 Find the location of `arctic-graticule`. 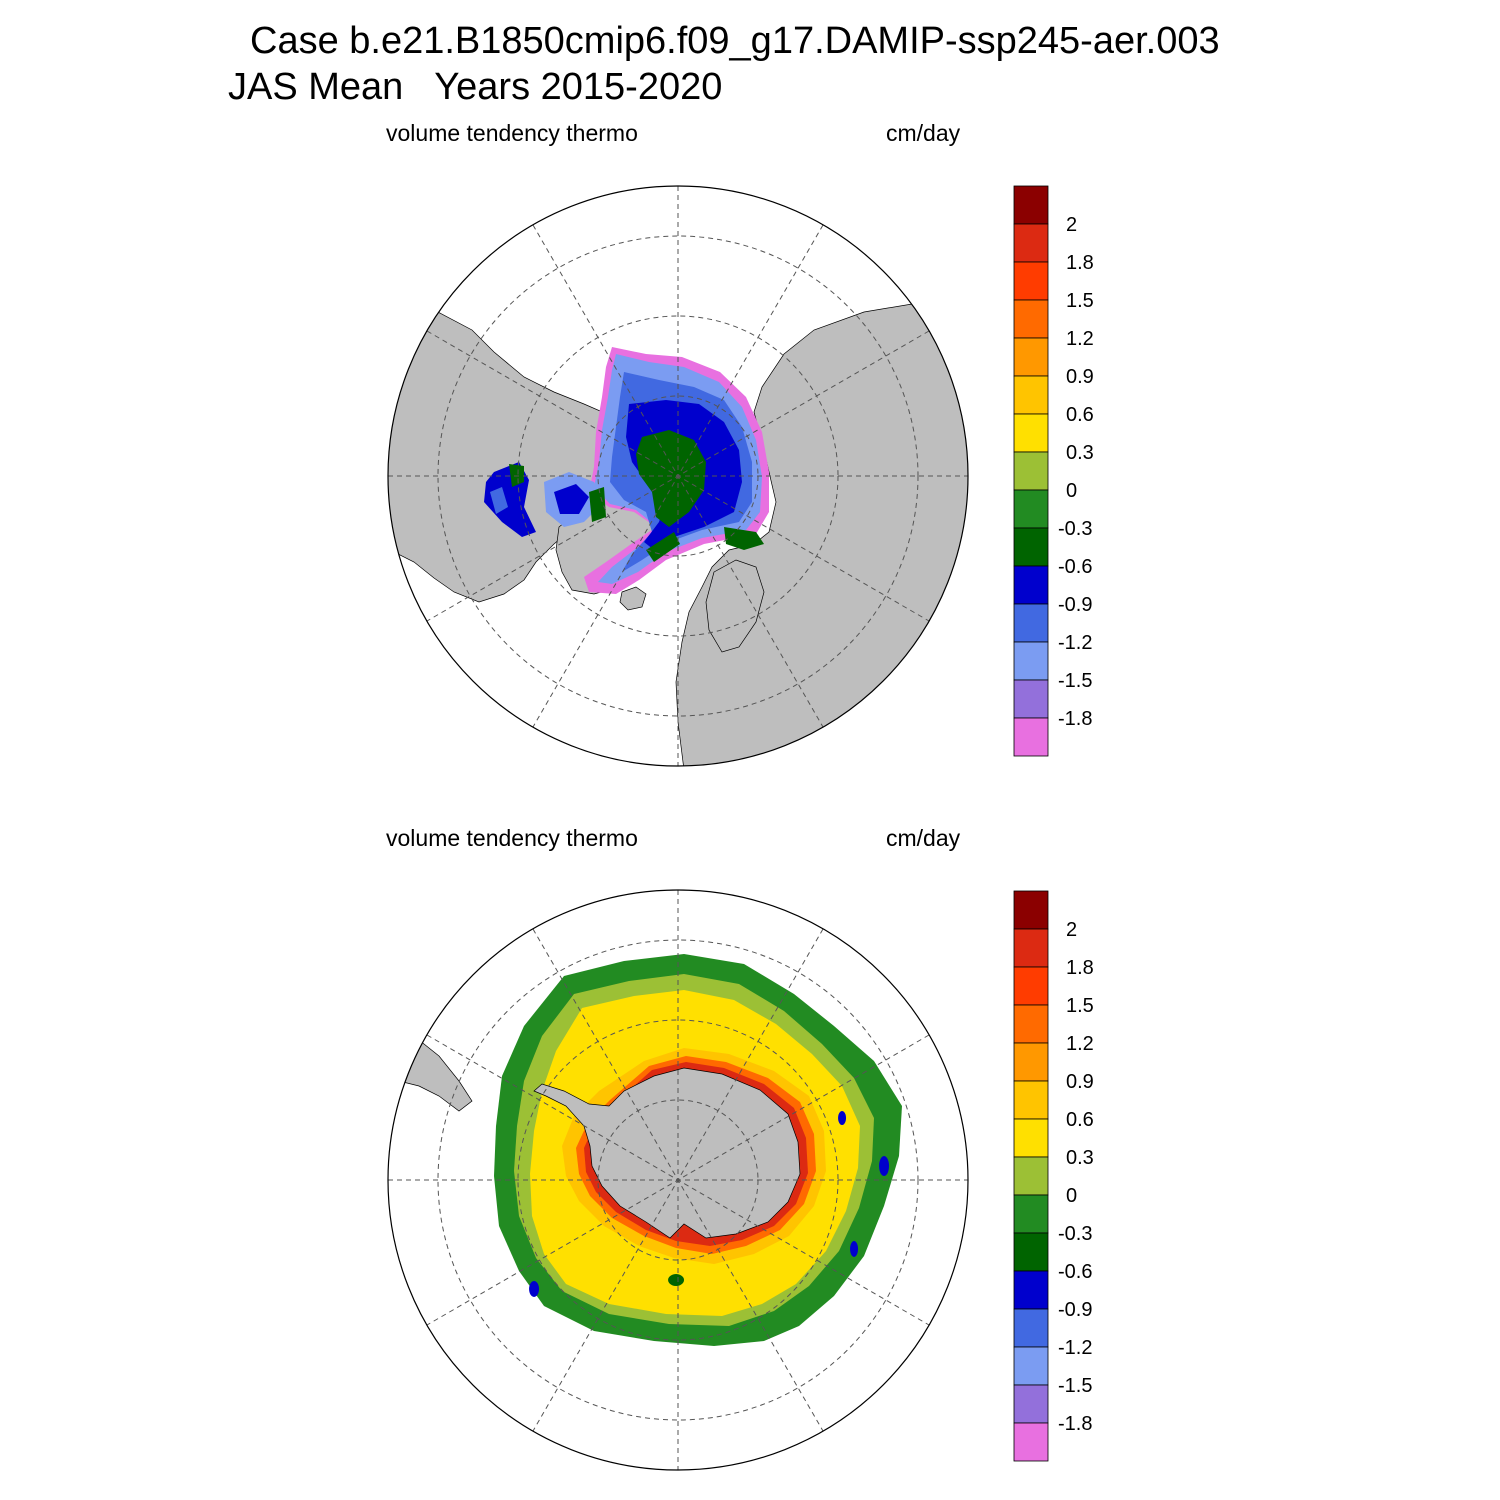

arctic-graticule is located at coordinates (678, 476).